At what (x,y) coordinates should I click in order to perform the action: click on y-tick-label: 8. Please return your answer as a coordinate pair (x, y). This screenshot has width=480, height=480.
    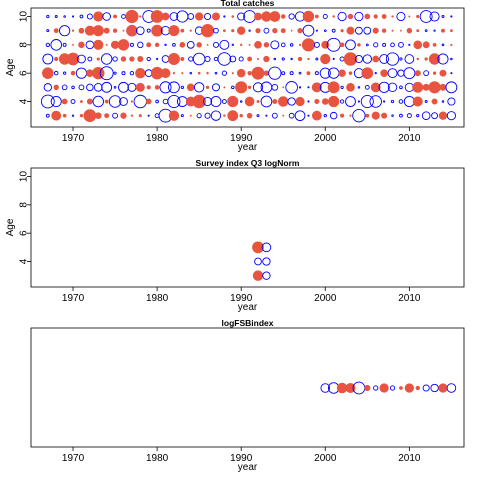
    Looking at the image, I should click on (24, 205).